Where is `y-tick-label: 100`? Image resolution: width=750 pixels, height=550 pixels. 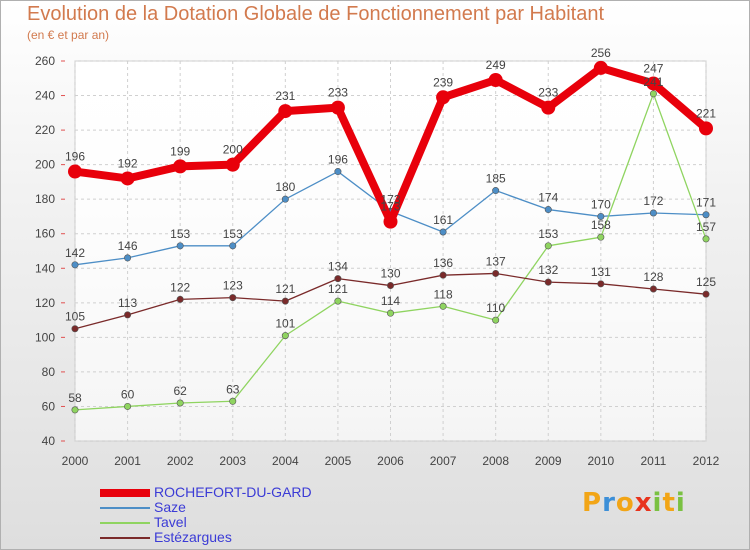
y-tick-label: 100 is located at coordinates (45, 337).